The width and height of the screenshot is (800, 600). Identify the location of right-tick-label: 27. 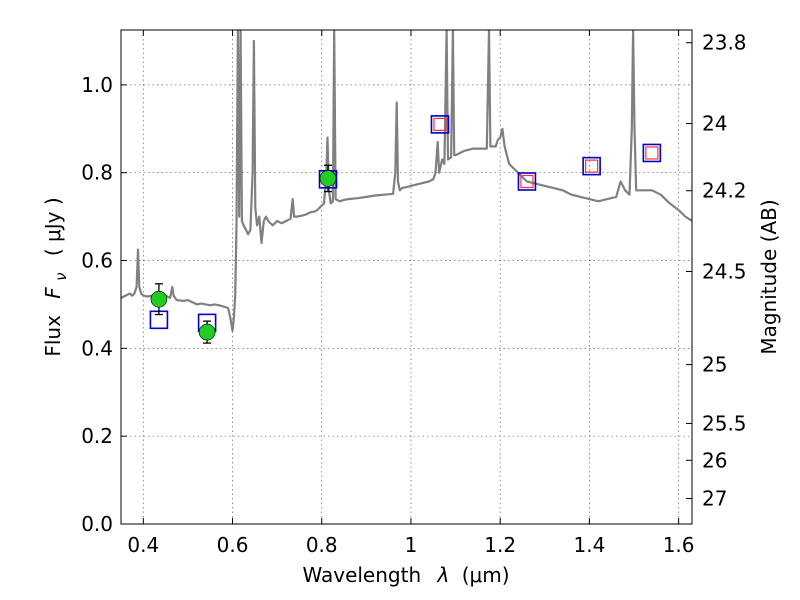
(714, 499).